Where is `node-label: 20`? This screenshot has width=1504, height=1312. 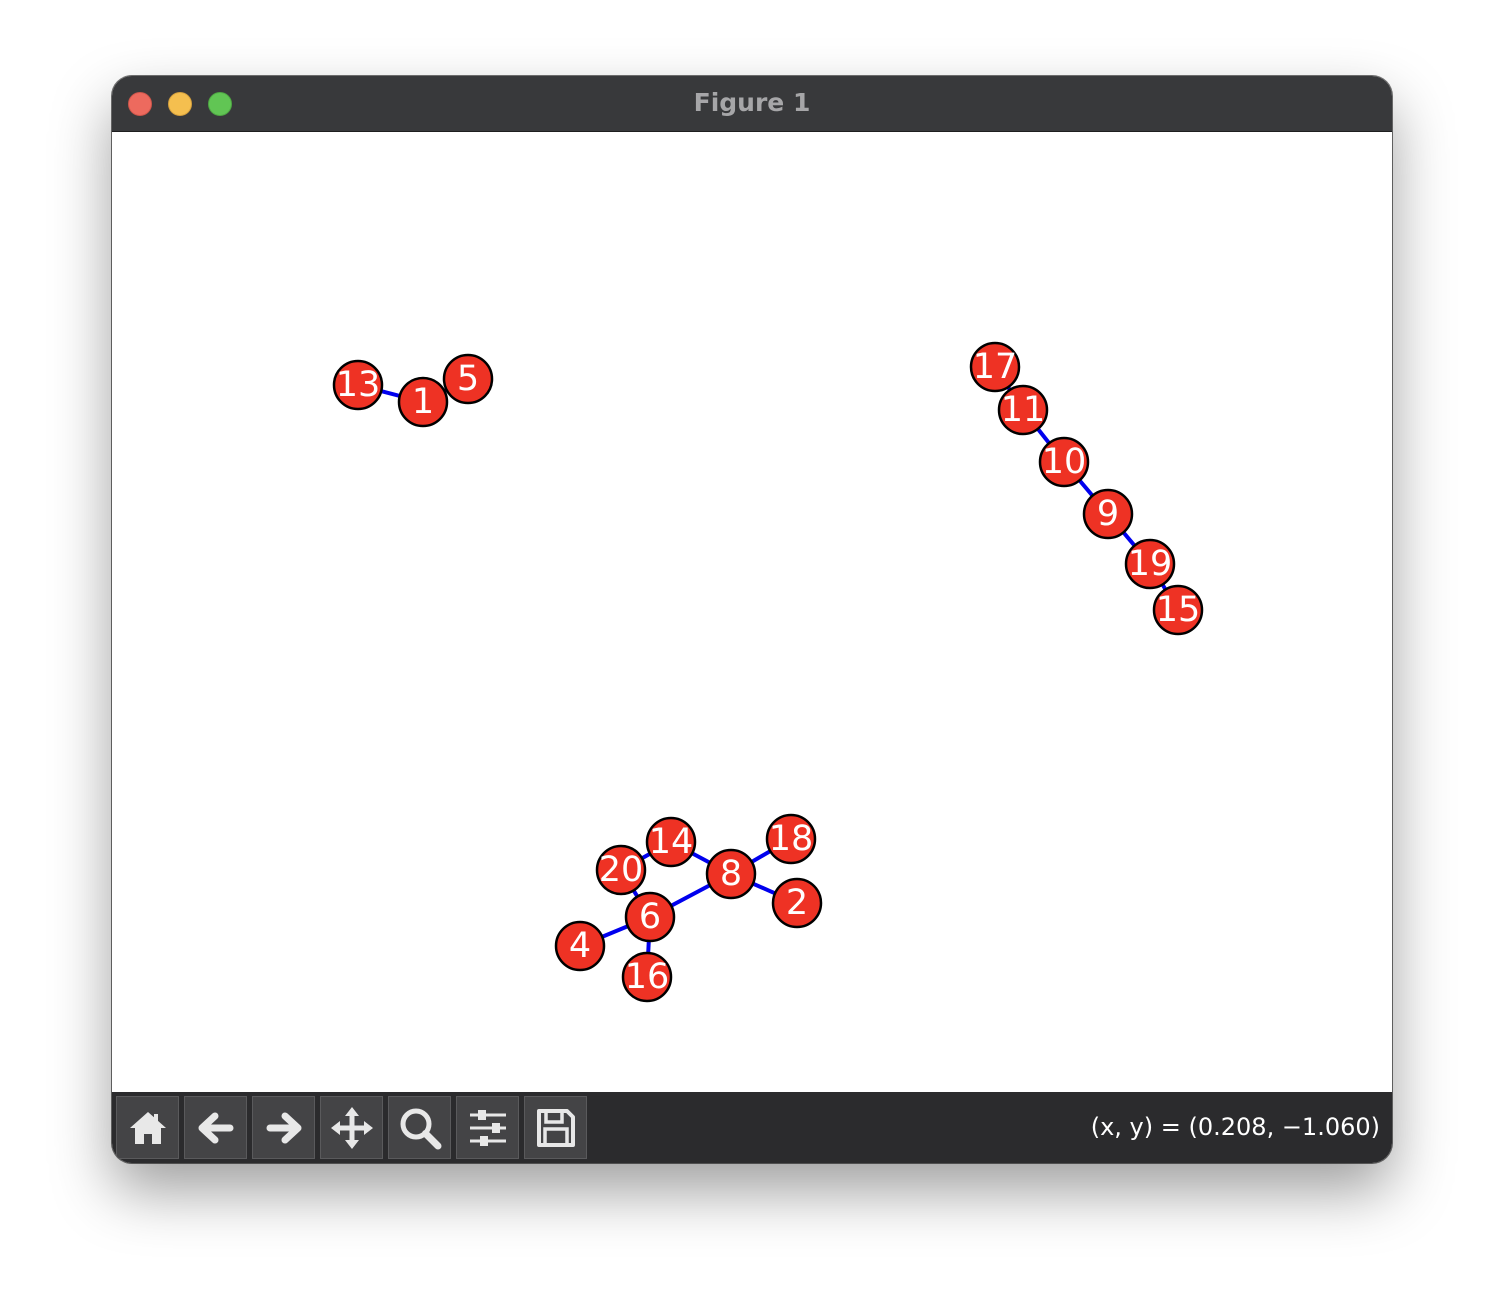 node-label: 20 is located at coordinates (621, 870).